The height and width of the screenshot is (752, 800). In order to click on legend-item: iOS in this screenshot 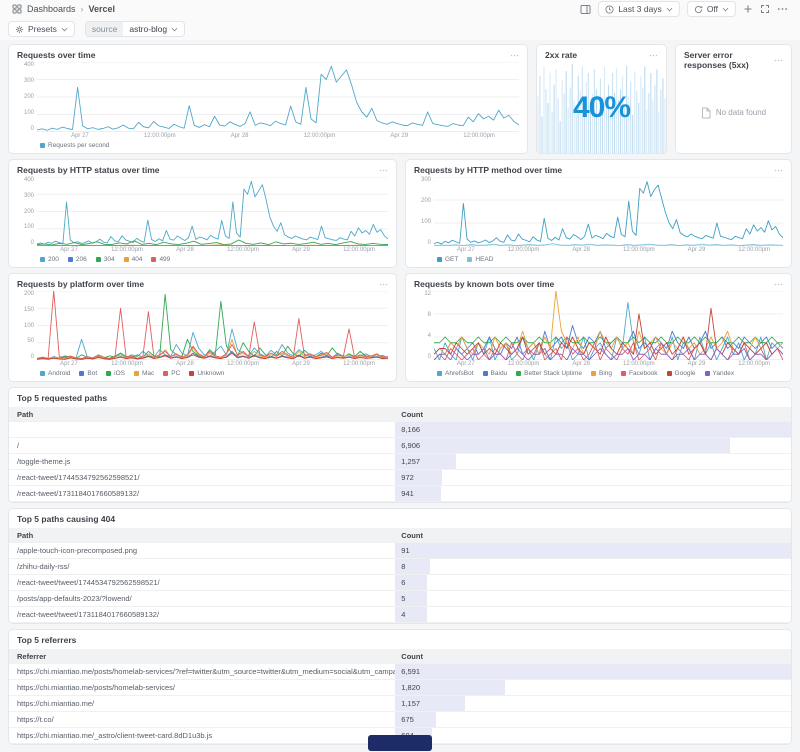, I will do `click(115, 373)`.